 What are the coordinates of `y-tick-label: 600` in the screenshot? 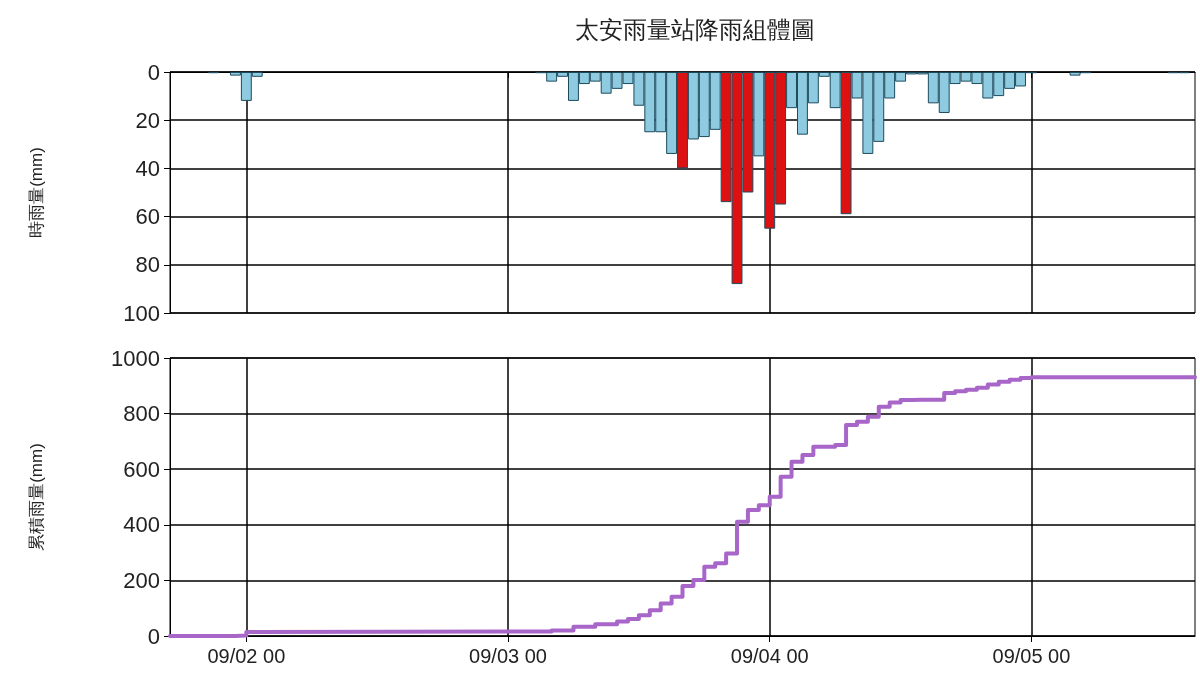 It's located at (141, 469).